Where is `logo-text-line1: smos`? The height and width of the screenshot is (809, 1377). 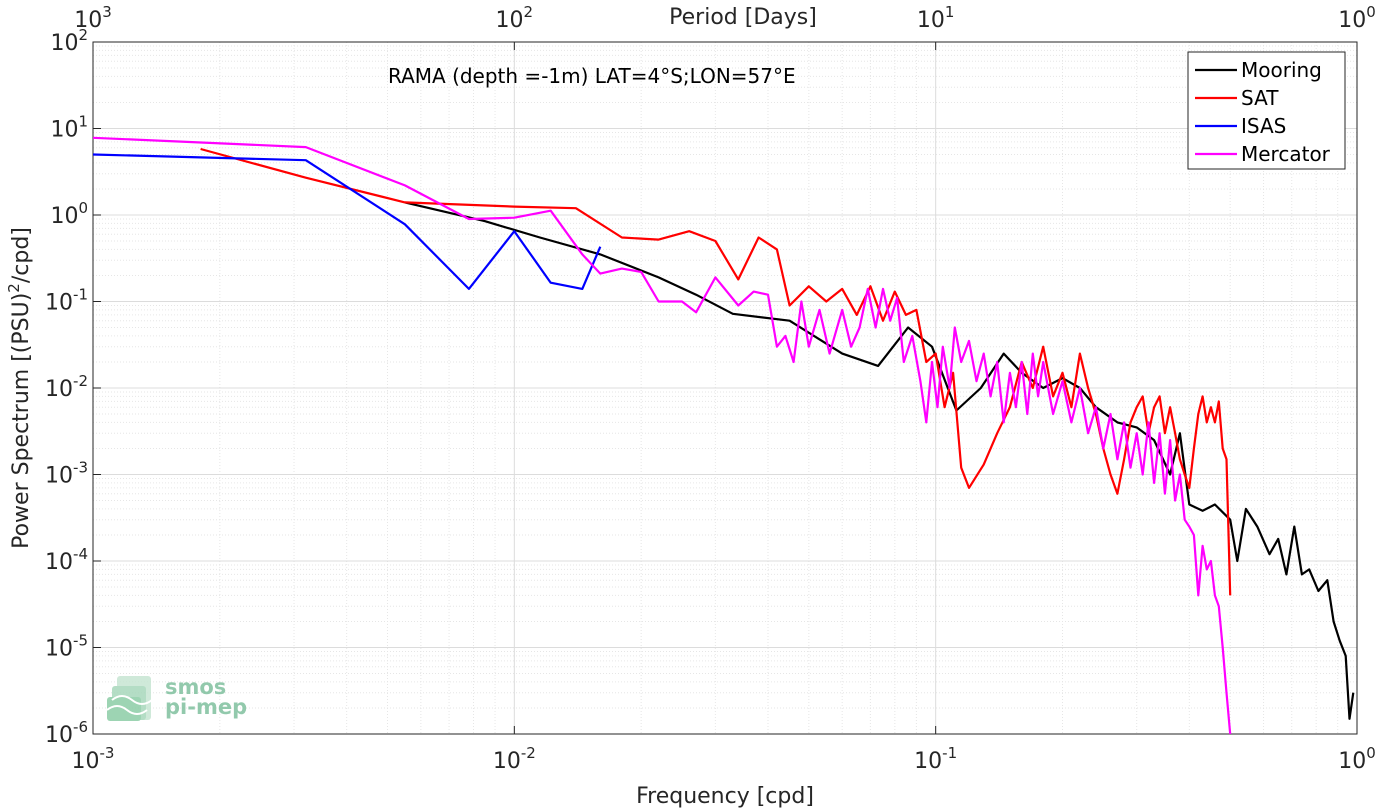
logo-text-line1: smos is located at coordinates (195, 687).